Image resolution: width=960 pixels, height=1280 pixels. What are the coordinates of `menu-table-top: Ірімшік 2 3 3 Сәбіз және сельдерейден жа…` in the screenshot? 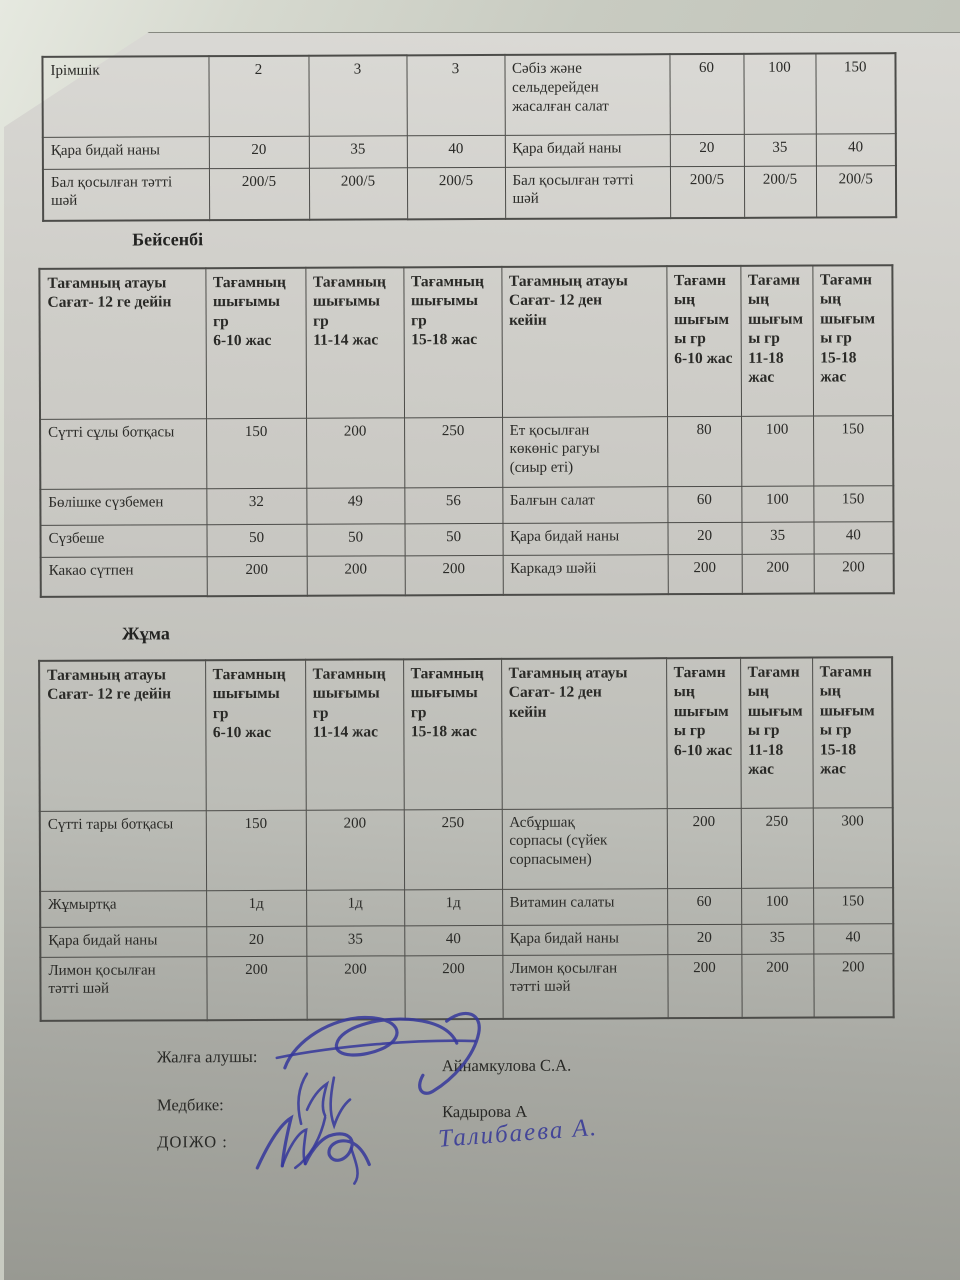 It's located at (469, 137).